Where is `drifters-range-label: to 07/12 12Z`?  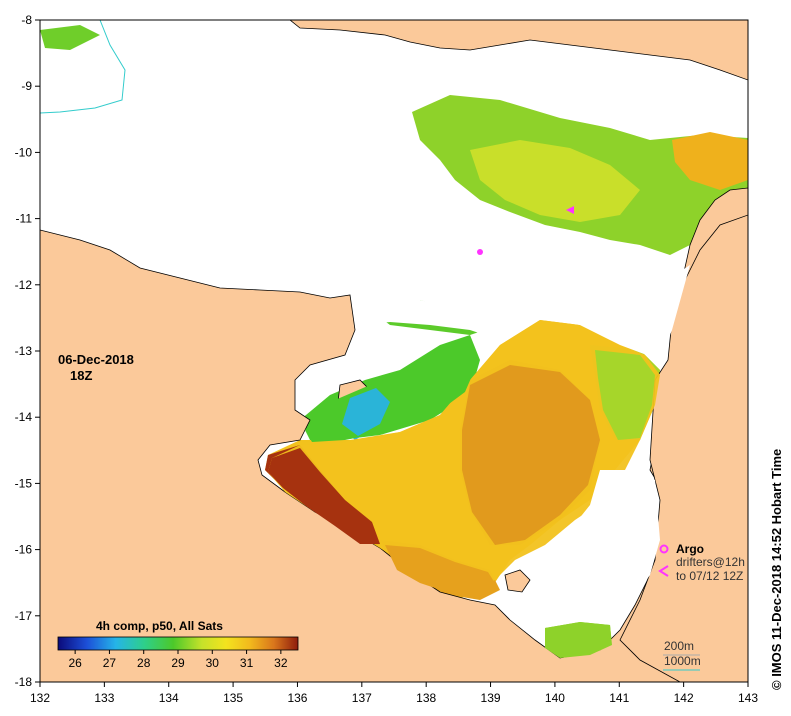 drifters-range-label: to 07/12 12Z is located at coordinates (709, 576).